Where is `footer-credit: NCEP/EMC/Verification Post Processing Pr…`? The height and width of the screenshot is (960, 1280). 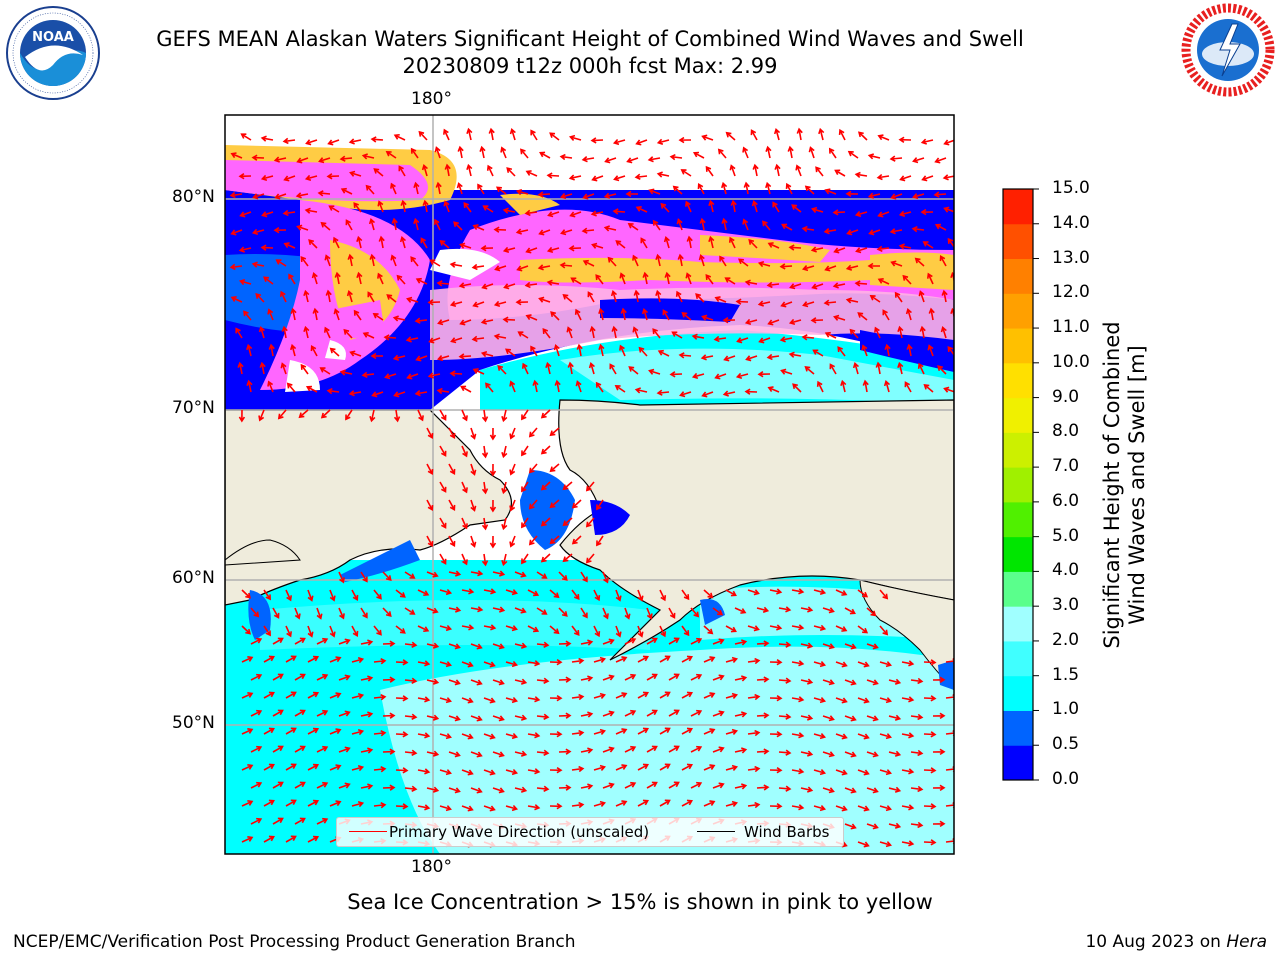 footer-credit: NCEP/EMC/Verification Post Processing Pr… is located at coordinates (294, 942).